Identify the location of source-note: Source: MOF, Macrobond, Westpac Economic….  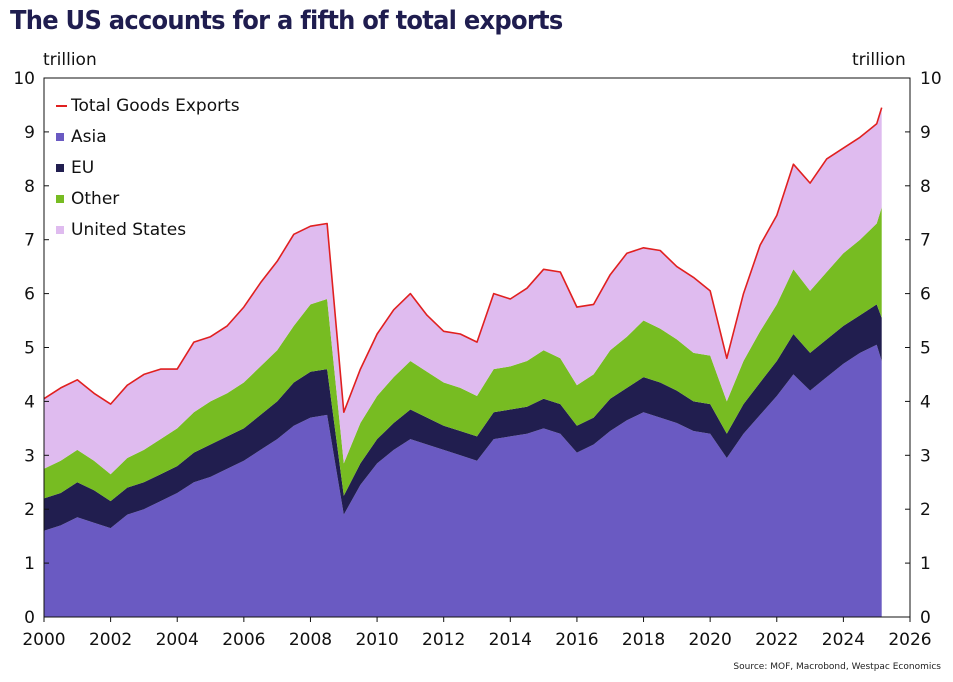
(837, 667).